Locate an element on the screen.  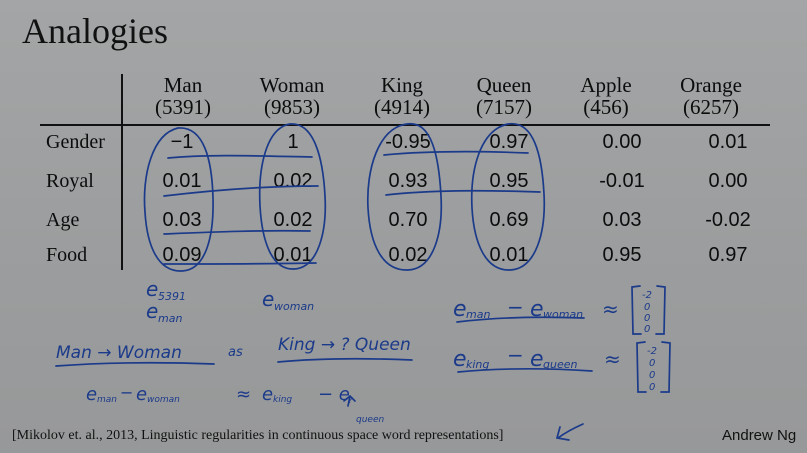
hw-queen-note: queen is located at coordinates (370, 420).